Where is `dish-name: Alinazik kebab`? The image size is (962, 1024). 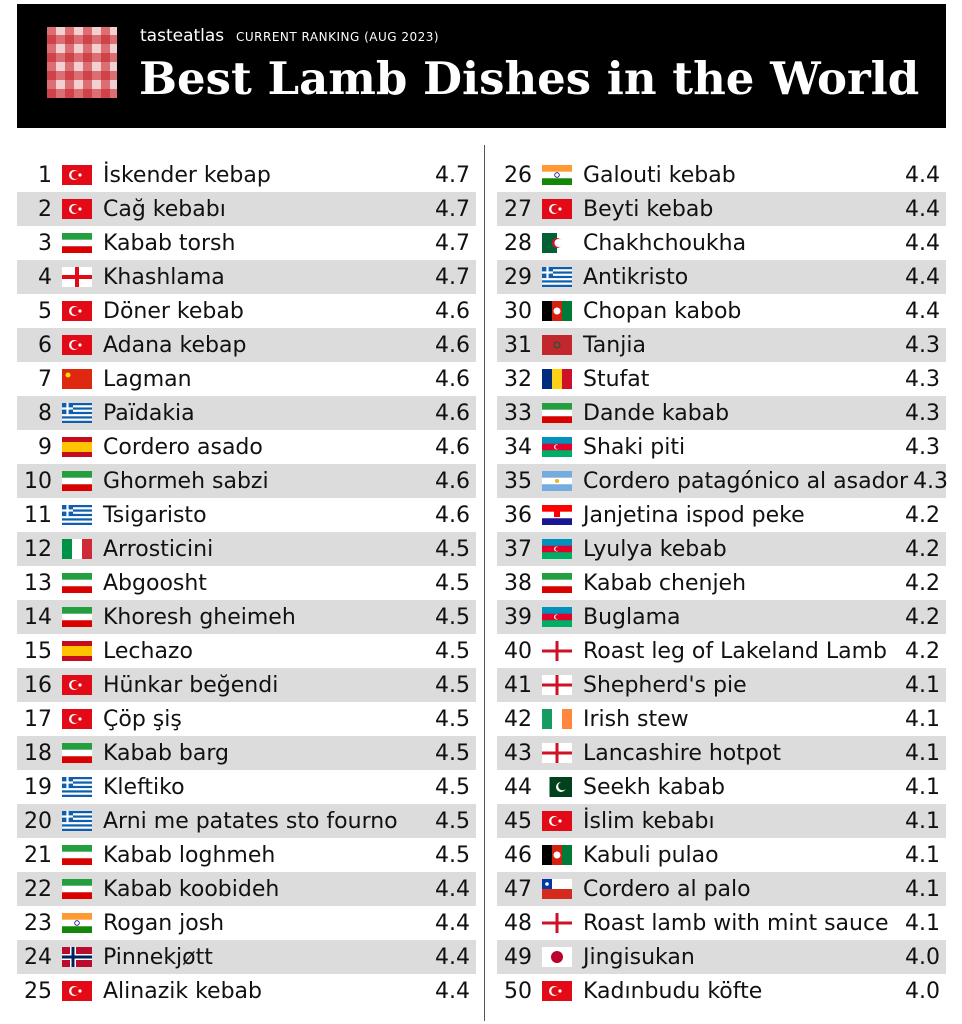
dish-name: Alinazik kebab is located at coordinates (182, 991).